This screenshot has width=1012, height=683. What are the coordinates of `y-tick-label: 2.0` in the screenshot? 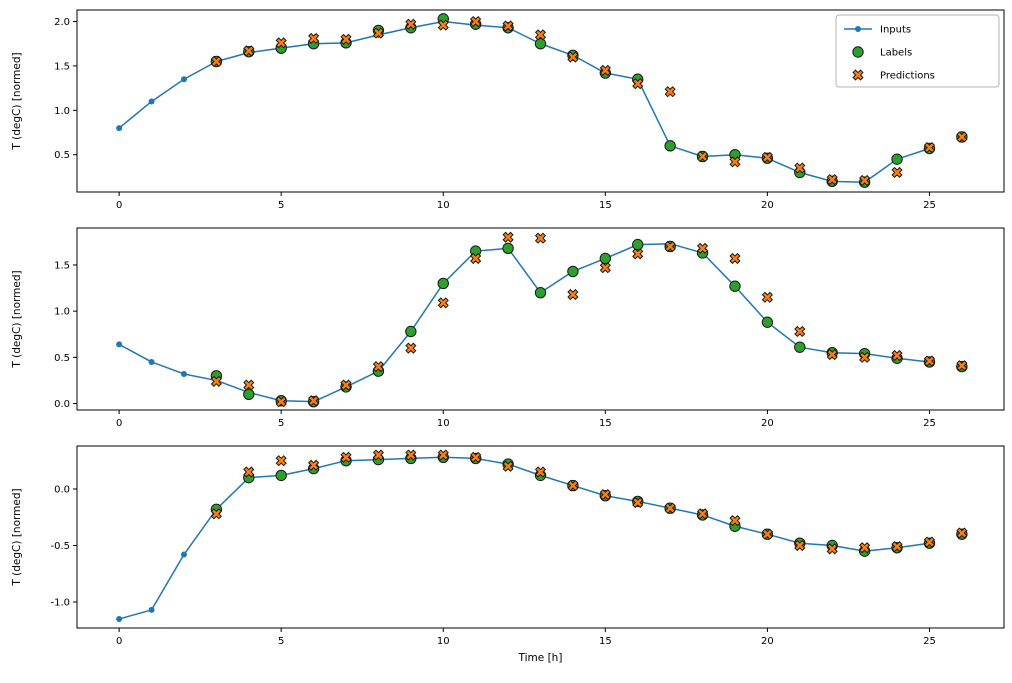 It's located at (62, 22).